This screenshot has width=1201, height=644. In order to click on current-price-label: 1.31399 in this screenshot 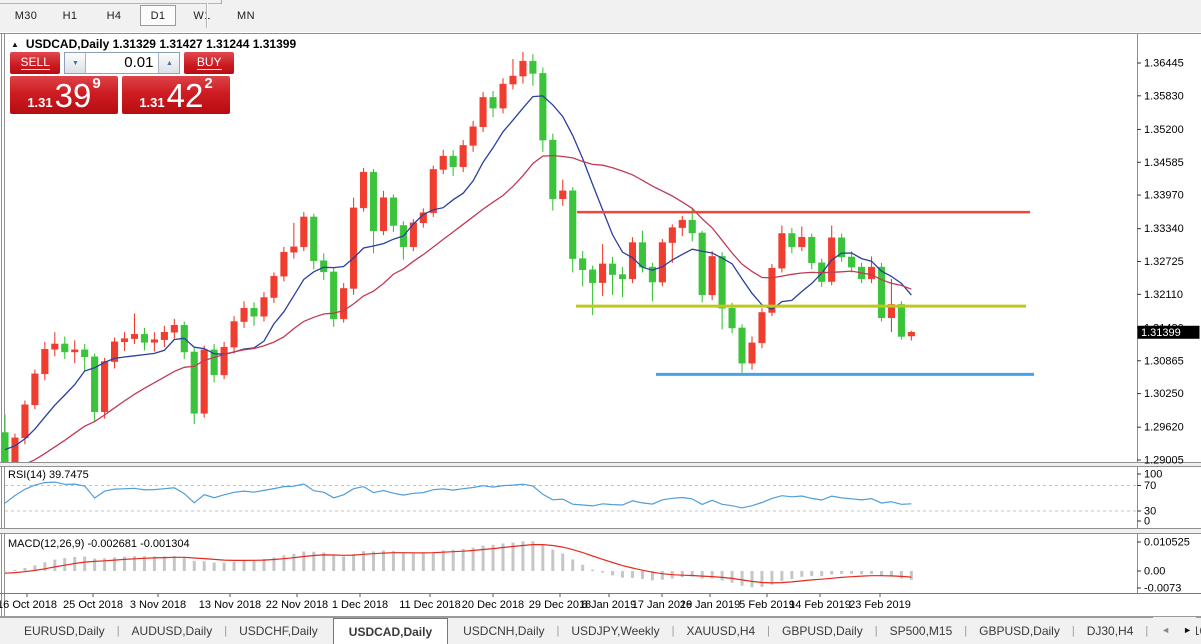, I will do `click(1168, 332)`.